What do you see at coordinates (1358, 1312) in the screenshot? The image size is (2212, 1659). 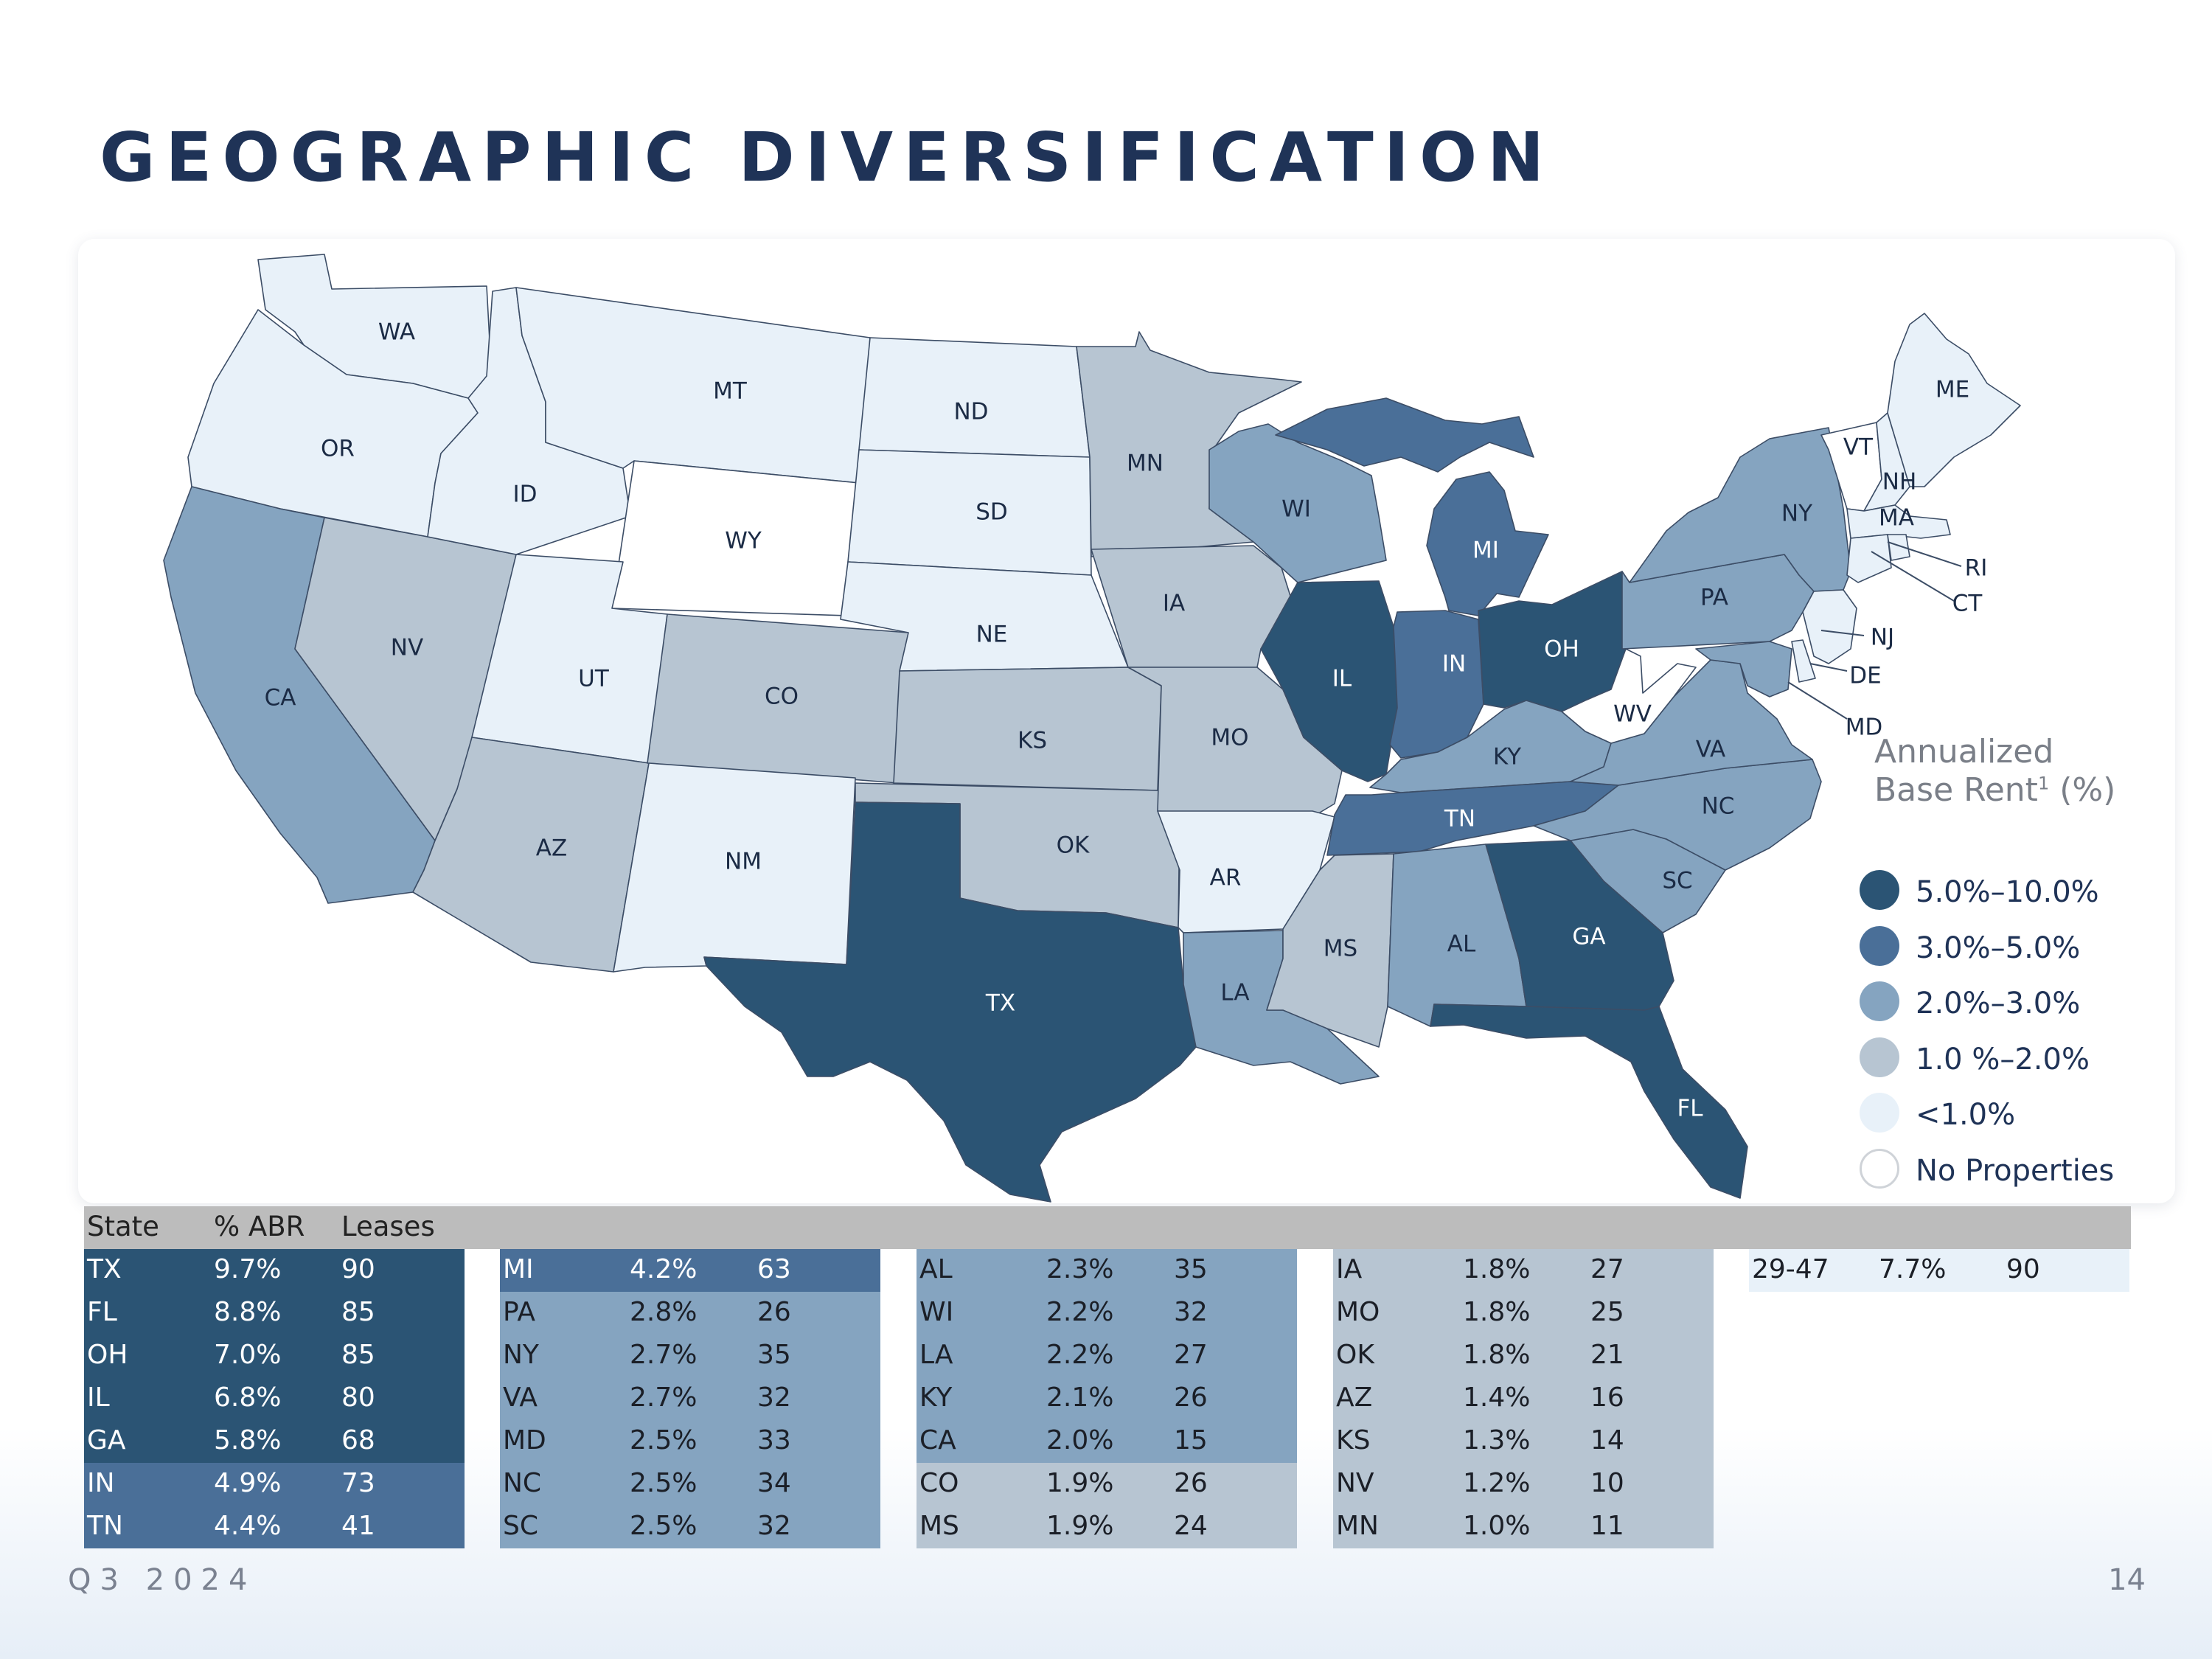 I see `cell-state: MO` at bounding box center [1358, 1312].